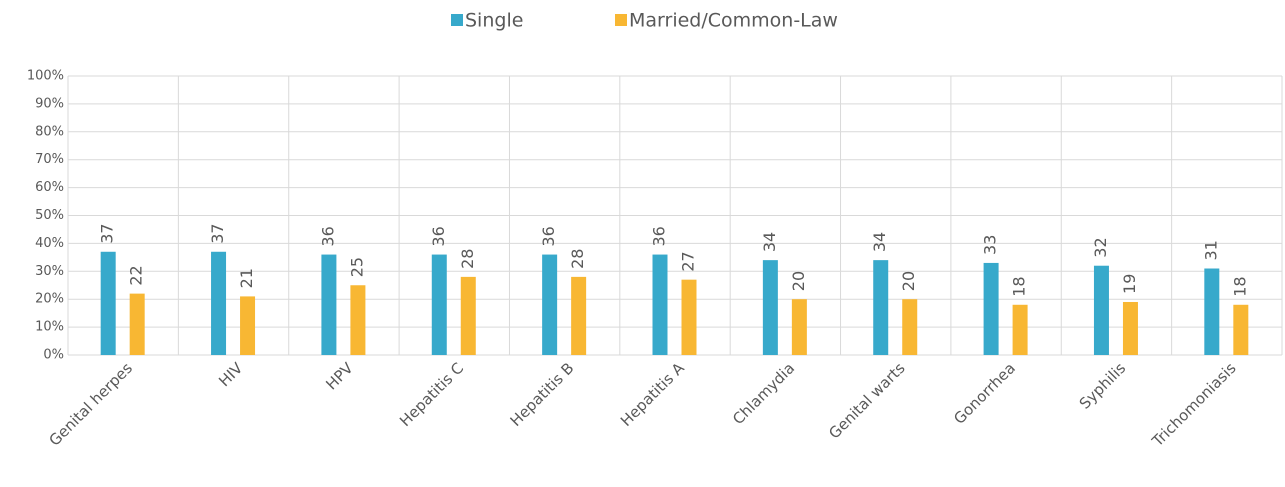  What do you see at coordinates (688, 261) in the screenshot?
I see `data-label: 27` at bounding box center [688, 261].